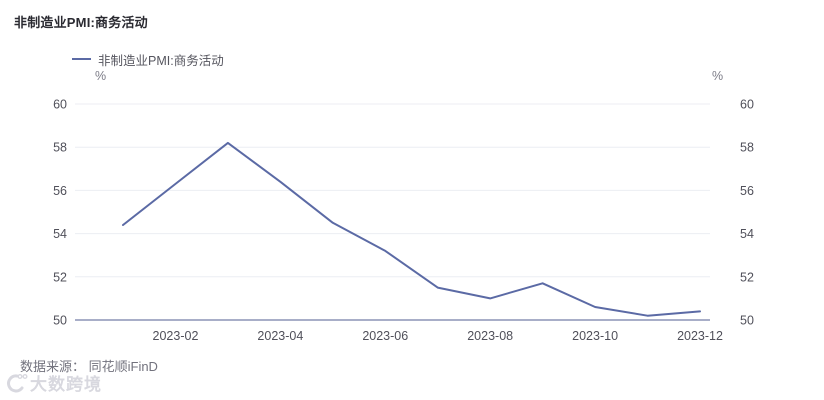 Image resolution: width=824 pixels, height=400 pixels. What do you see at coordinates (747, 148) in the screenshot?
I see `y-axis-tick-right: 58` at bounding box center [747, 148].